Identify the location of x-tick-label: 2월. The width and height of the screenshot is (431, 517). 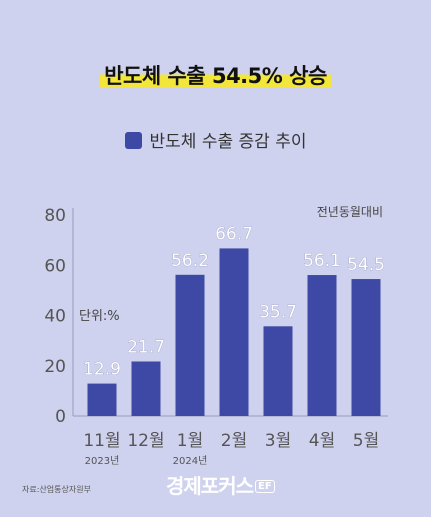
(234, 441).